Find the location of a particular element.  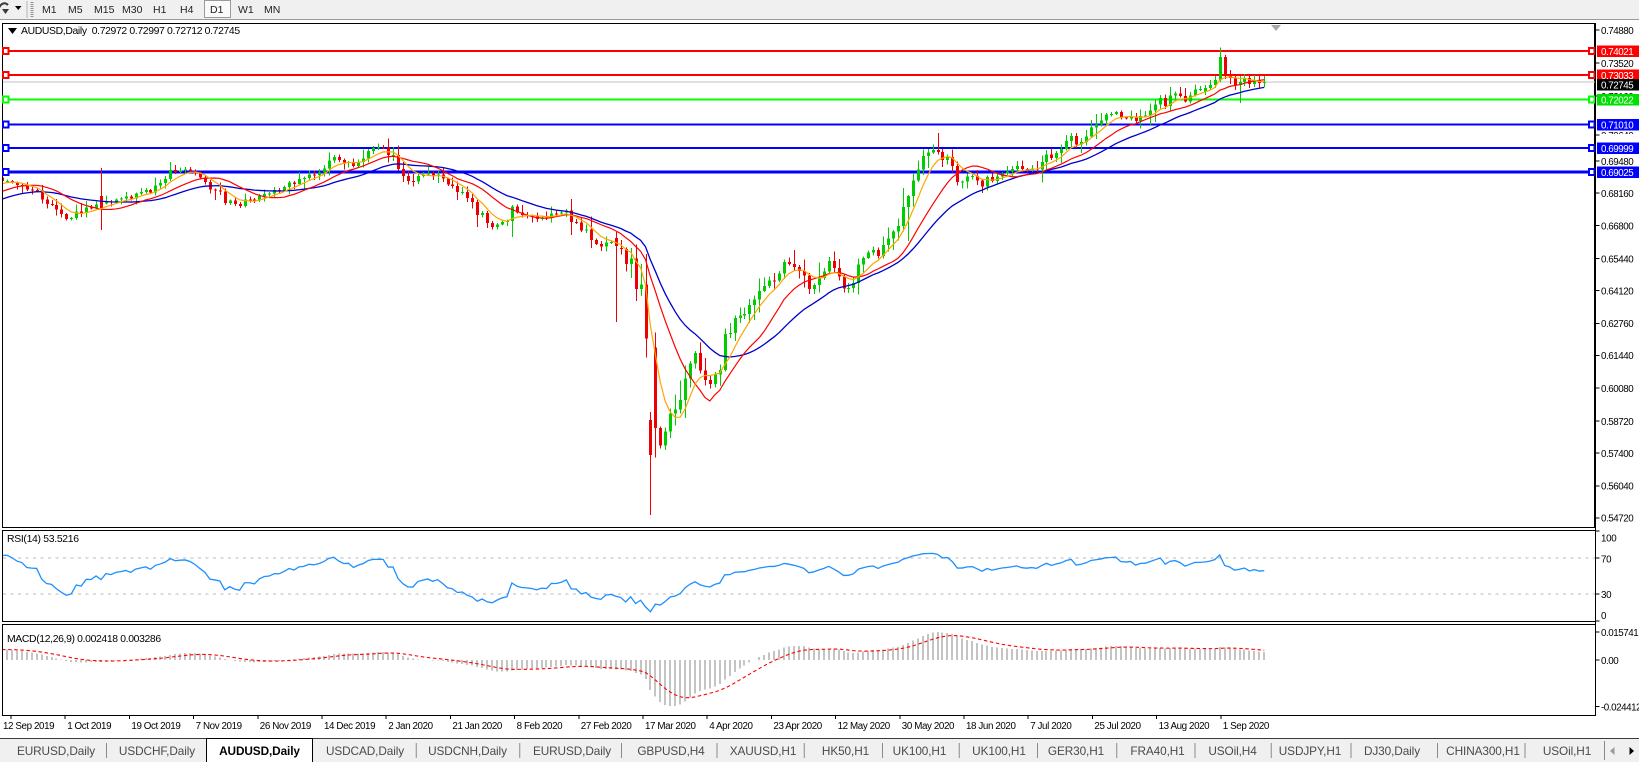

svg-text: 12 May 2020 is located at coordinates (864, 726).